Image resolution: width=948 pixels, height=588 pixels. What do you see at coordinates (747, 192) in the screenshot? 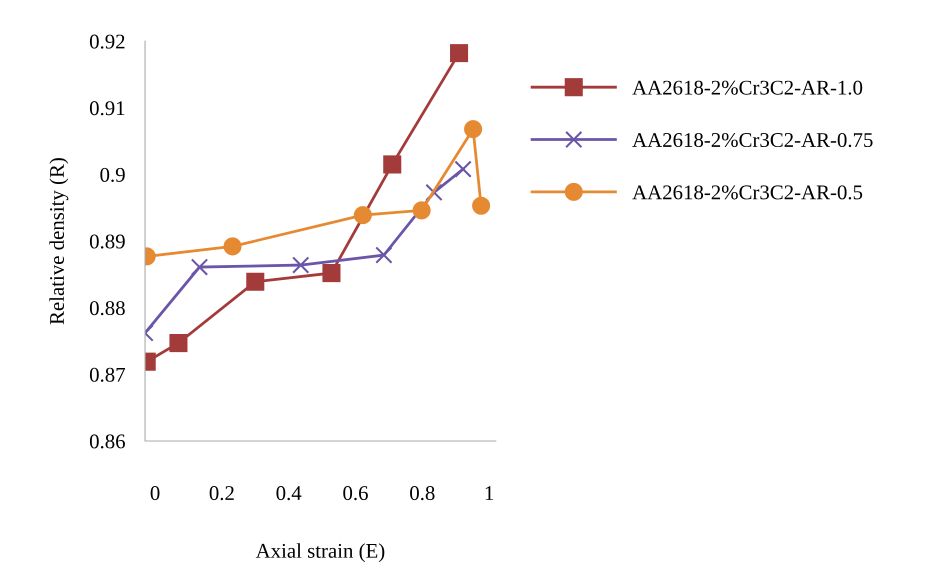
I see `legend-label: AA2618-2%Cr3C2-AR-0.5` at bounding box center [747, 192].